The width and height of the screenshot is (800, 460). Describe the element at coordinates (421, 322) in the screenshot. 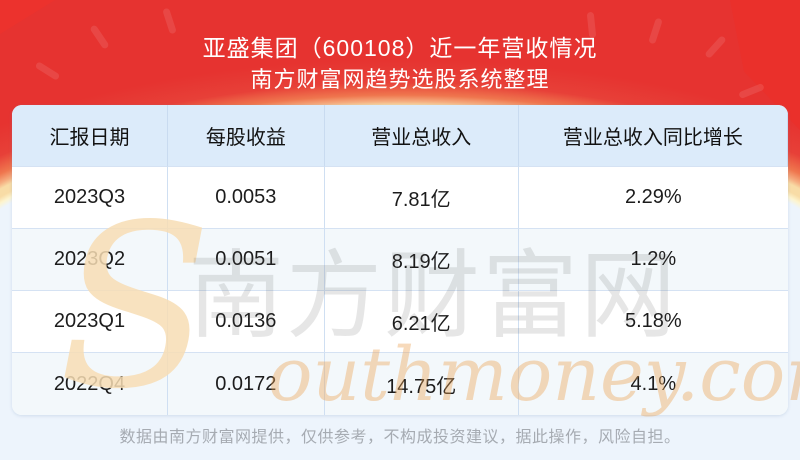

I see `cell-total-revenue: 6.21亿` at that location.